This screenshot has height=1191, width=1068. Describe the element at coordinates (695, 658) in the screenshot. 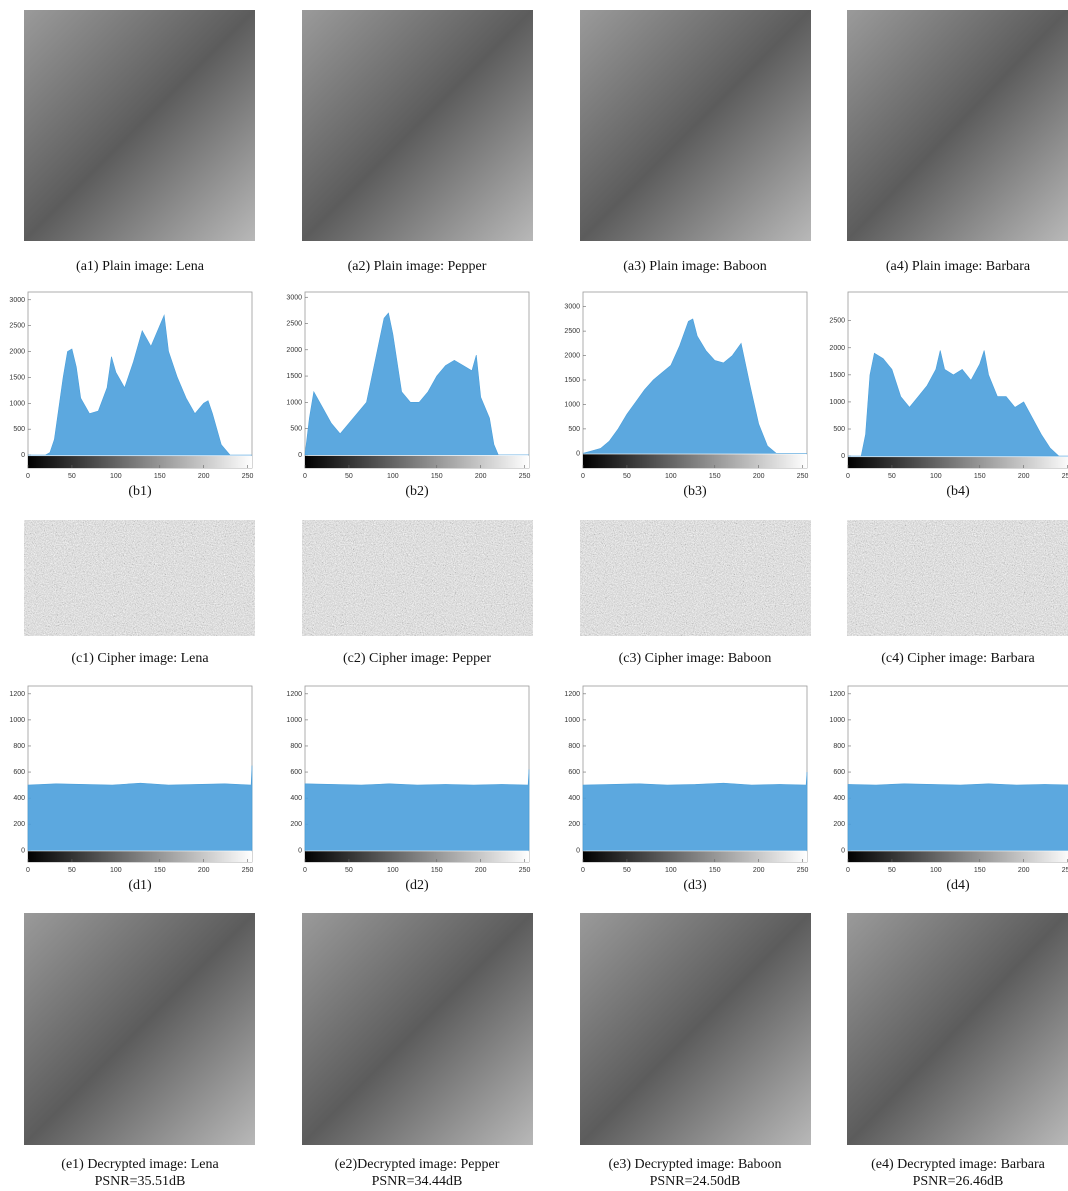

I see `caption: (c3) Cipher image: Baboon` at that location.